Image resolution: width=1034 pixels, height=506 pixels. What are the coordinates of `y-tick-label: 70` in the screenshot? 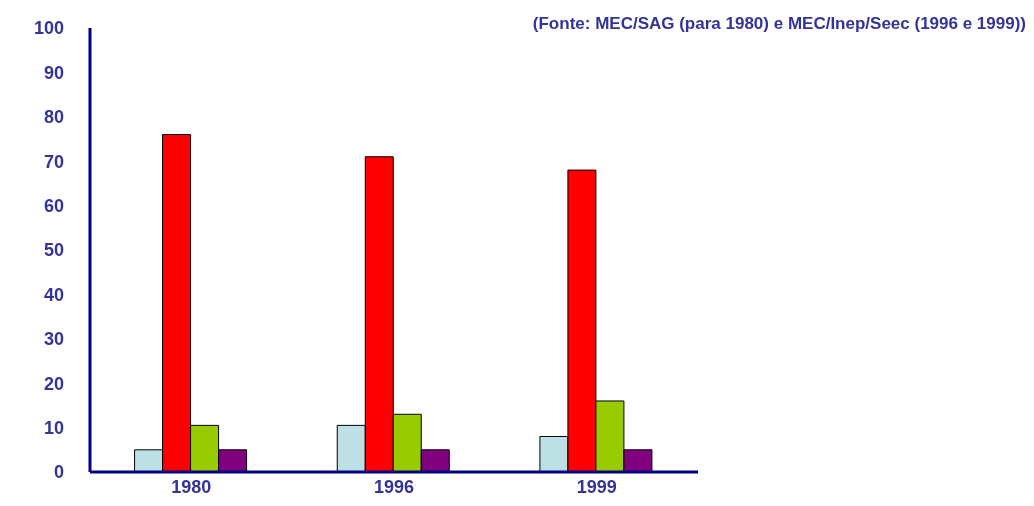 It's located at (53, 161).